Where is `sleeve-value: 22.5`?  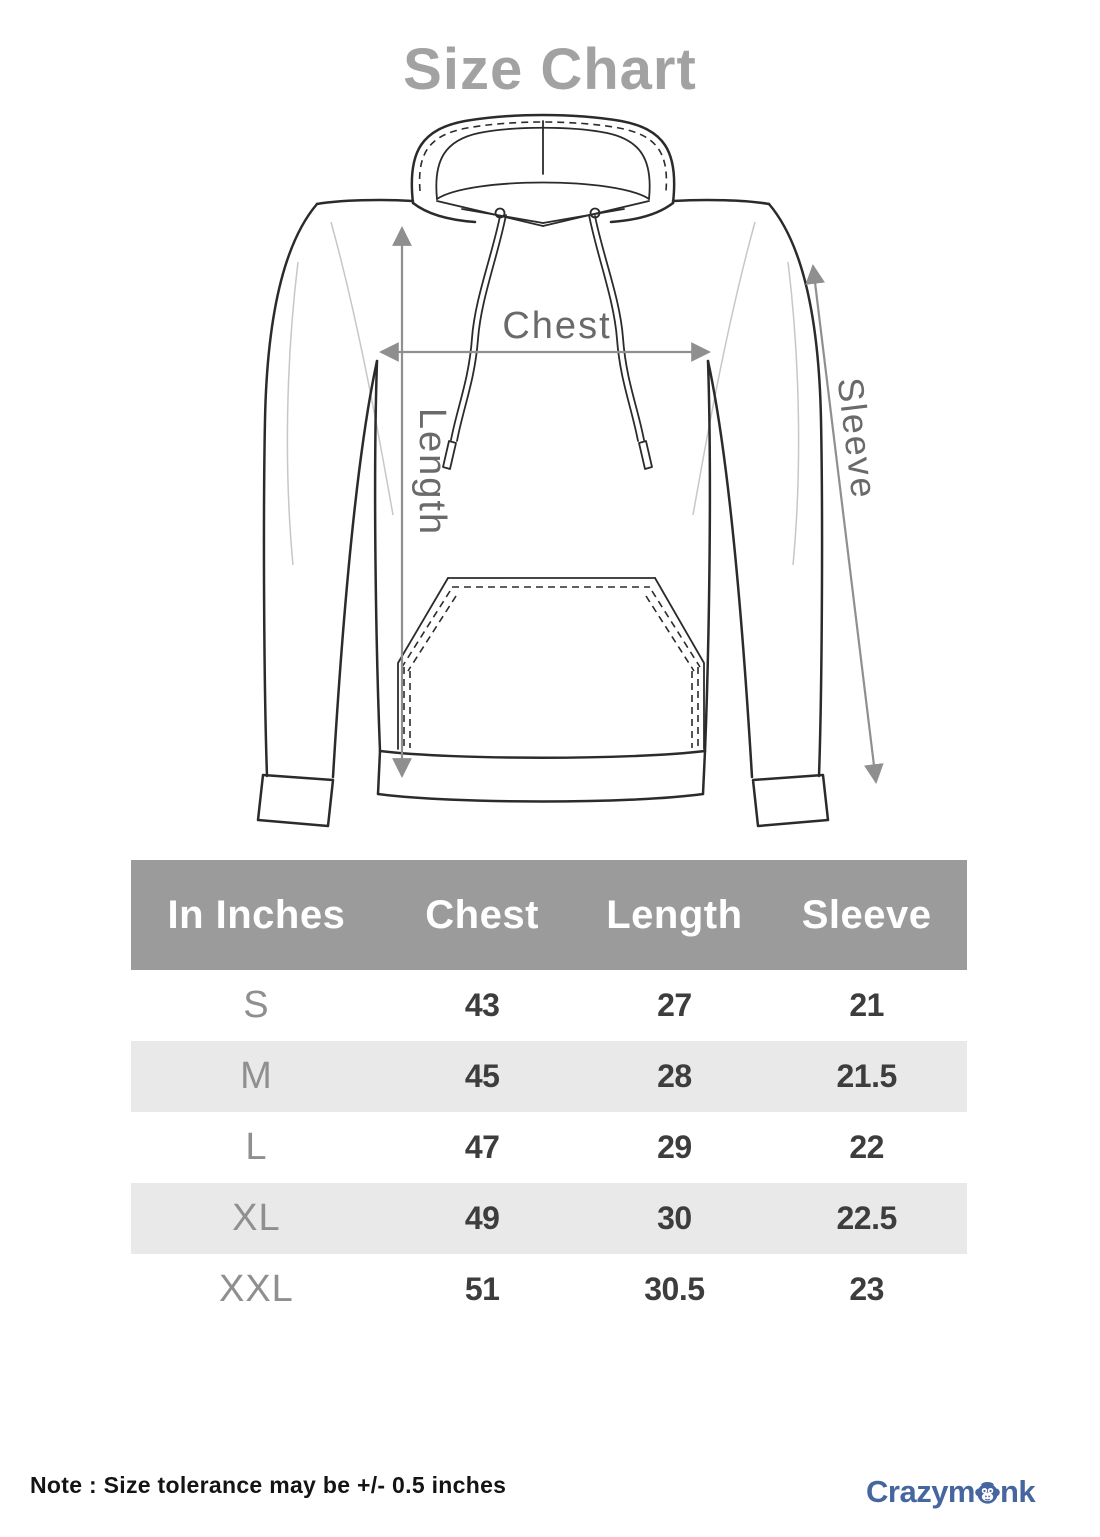 sleeve-value: 22.5 is located at coordinates (867, 1218).